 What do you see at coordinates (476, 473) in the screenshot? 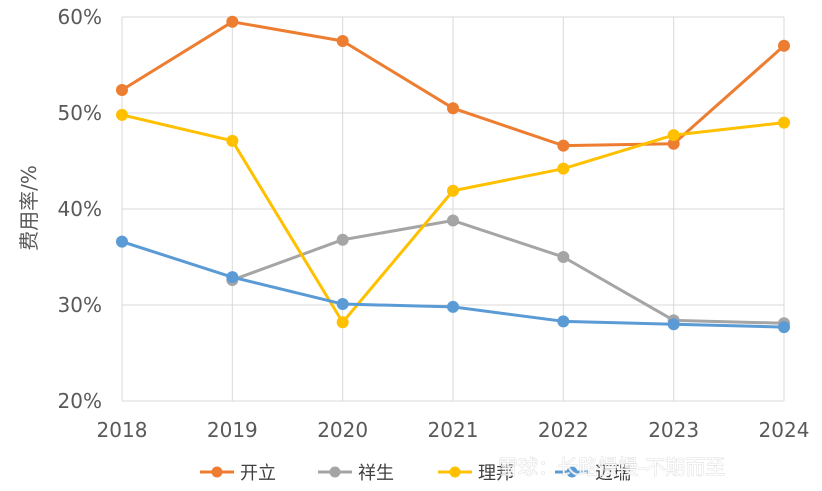
I see `legend-item: 理邦` at bounding box center [476, 473].